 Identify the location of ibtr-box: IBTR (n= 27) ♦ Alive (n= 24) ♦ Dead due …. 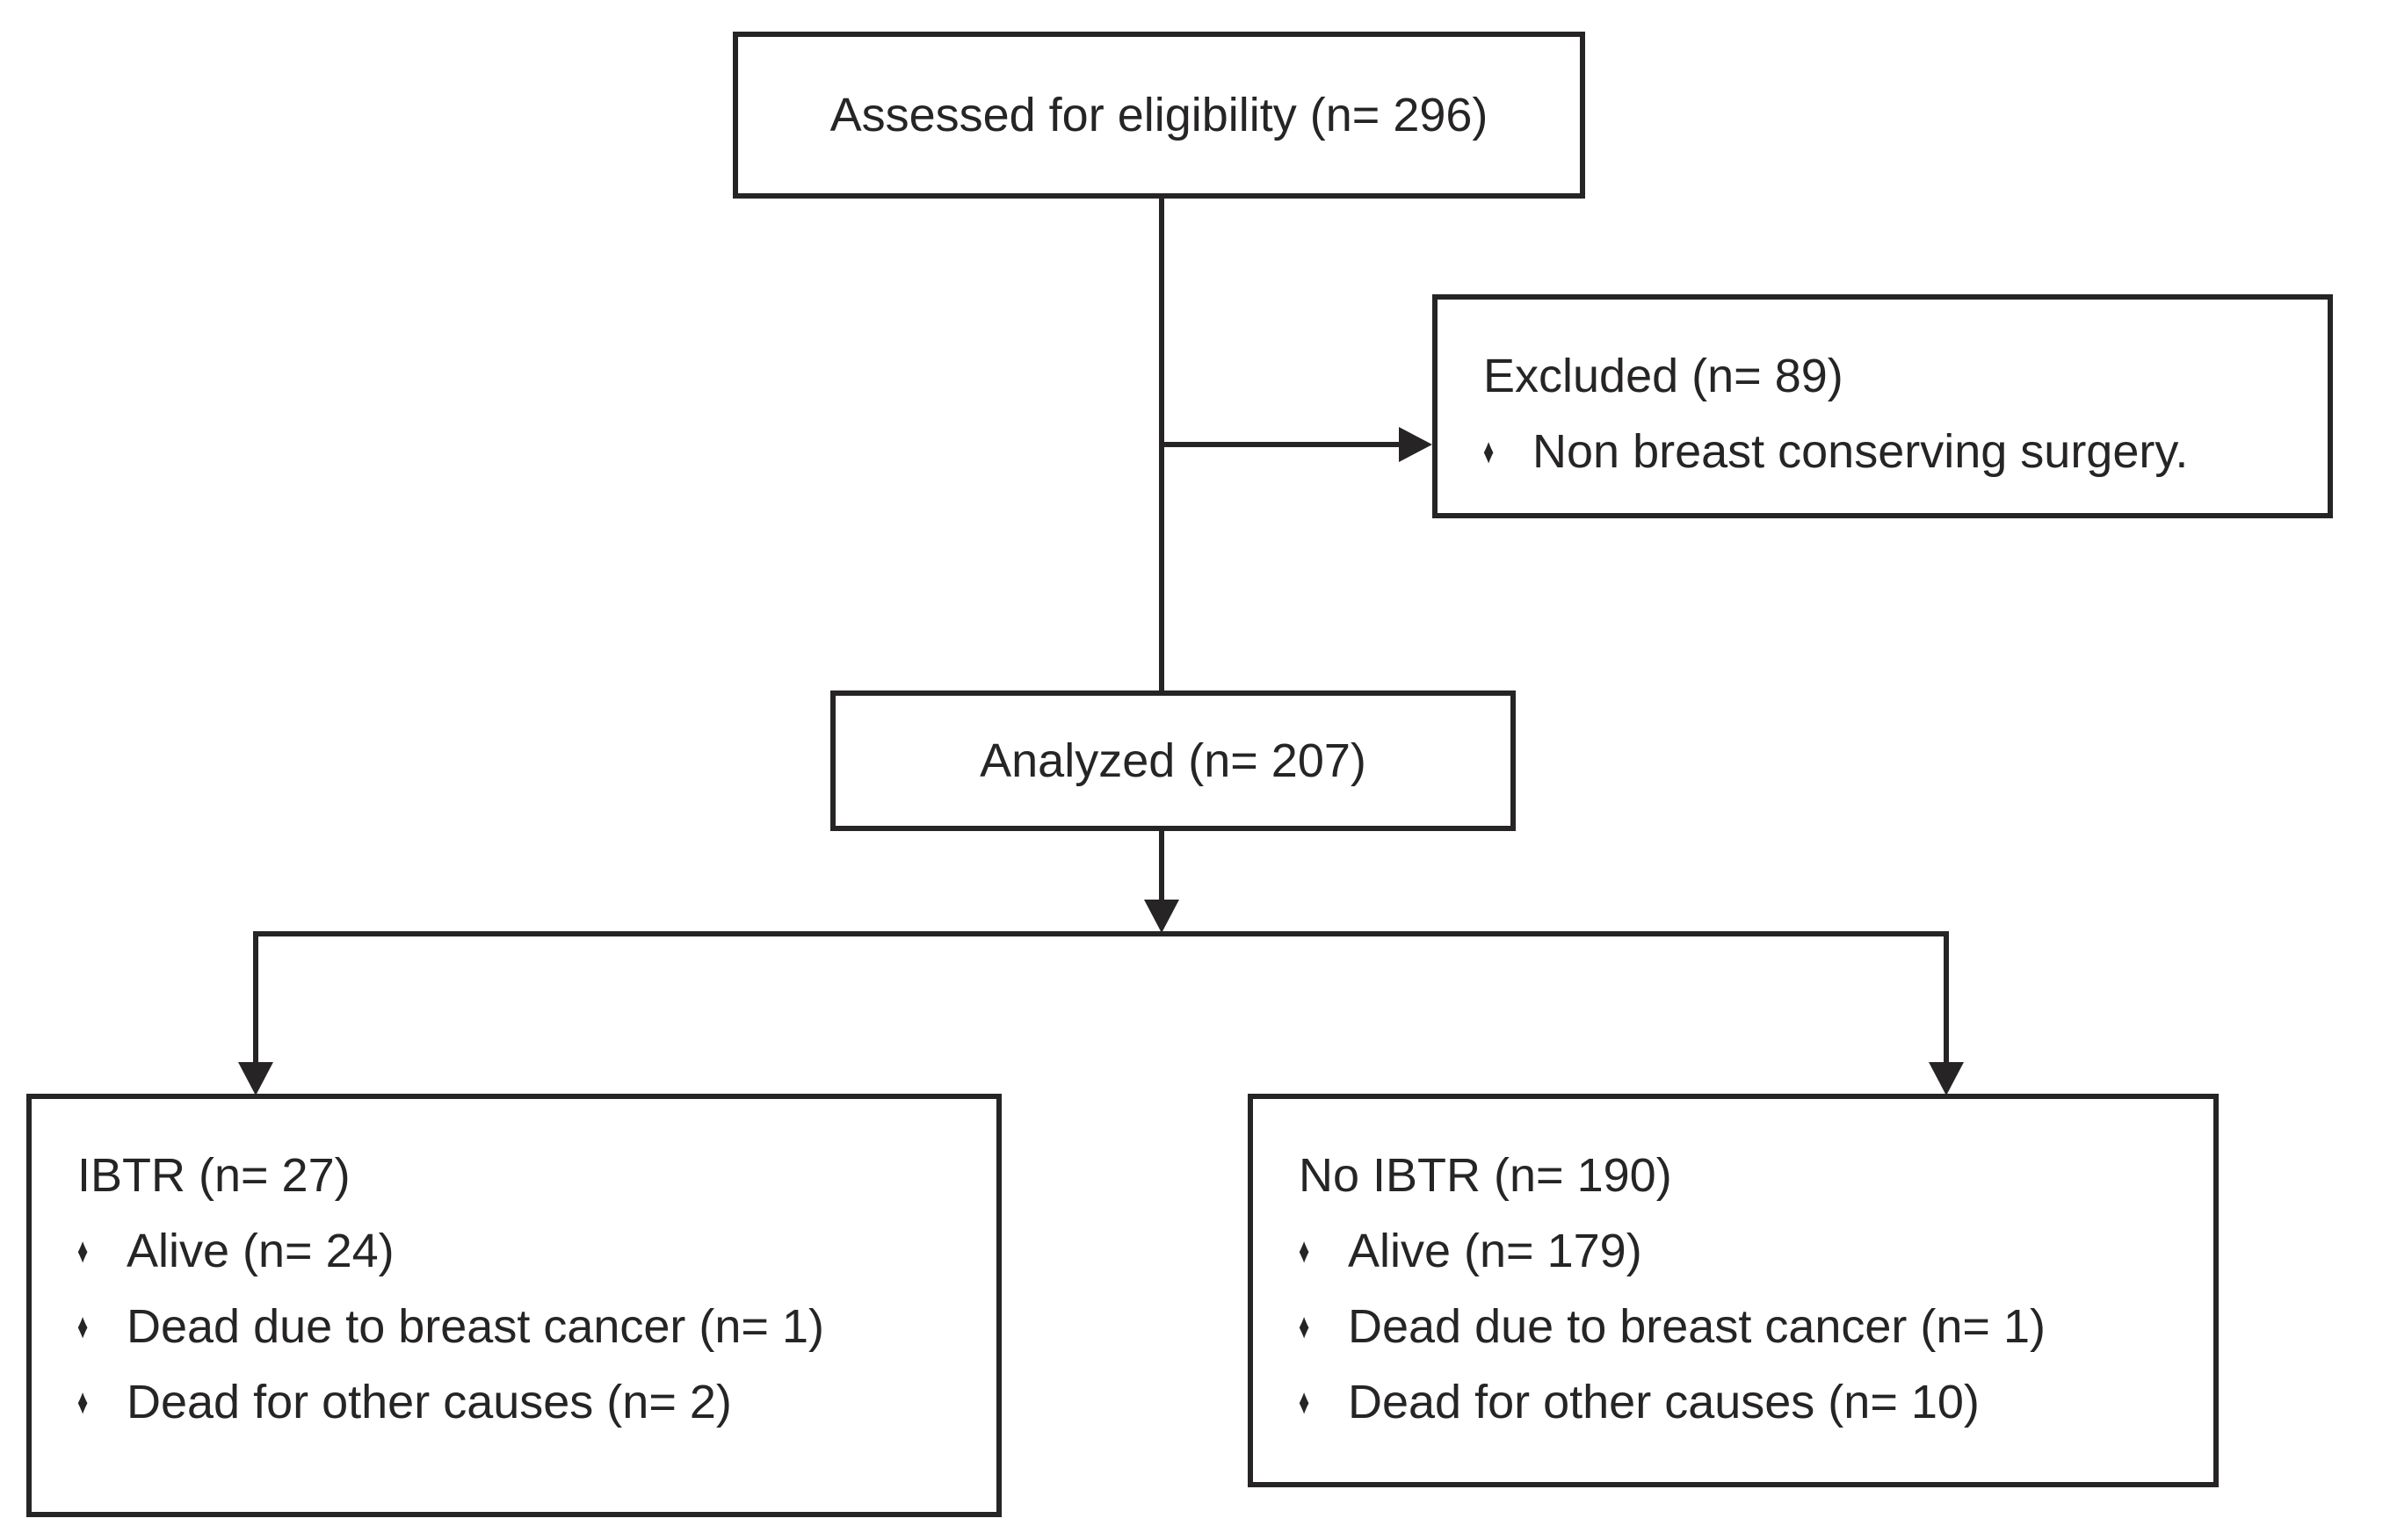
(514, 1305).